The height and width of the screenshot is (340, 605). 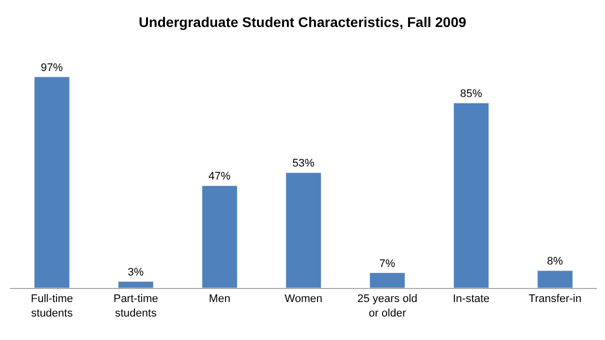 I want to click on data-label: 7%, so click(x=387, y=264).